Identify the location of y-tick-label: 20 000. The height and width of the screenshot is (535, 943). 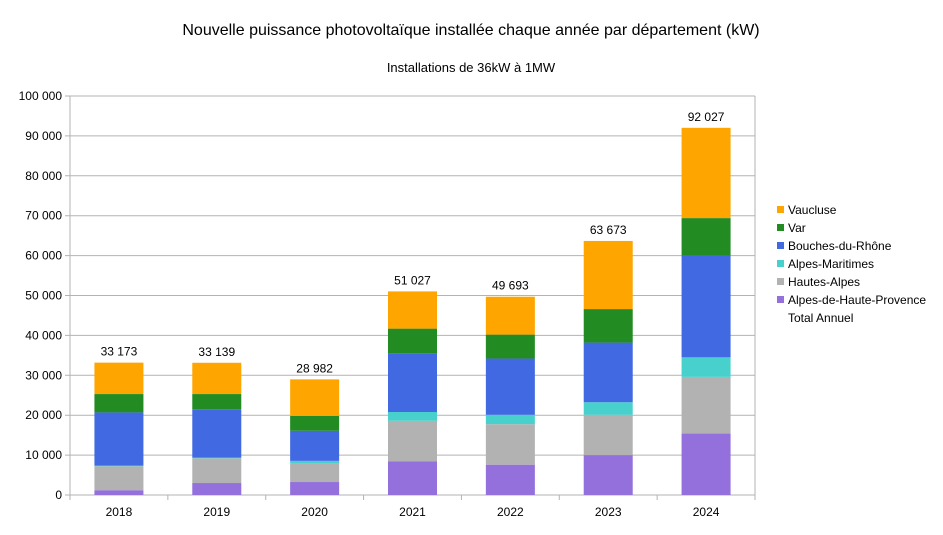
(43, 415).